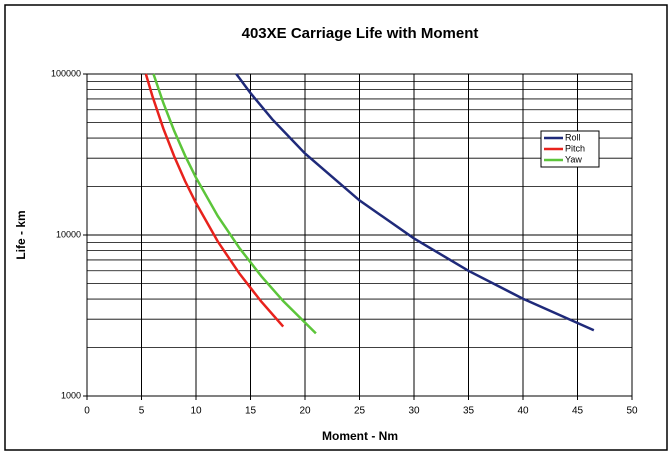 Image resolution: width=672 pixels, height=460 pixels. Describe the element at coordinates (68, 234) in the screenshot. I see `y-tick-label: 10000` at that location.